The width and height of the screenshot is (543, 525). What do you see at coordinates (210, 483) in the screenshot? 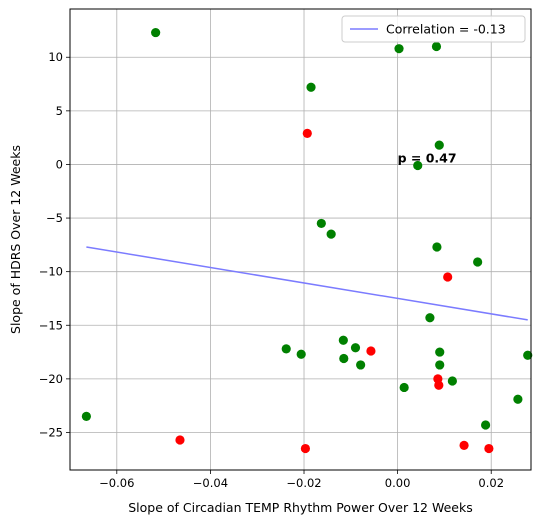
I see `x-tick-label: −0.04` at bounding box center [210, 483].